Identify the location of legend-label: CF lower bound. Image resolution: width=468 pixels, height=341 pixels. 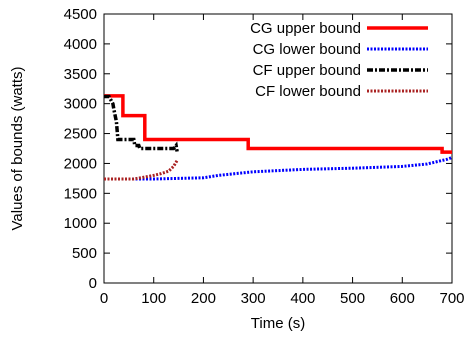
(308, 91).